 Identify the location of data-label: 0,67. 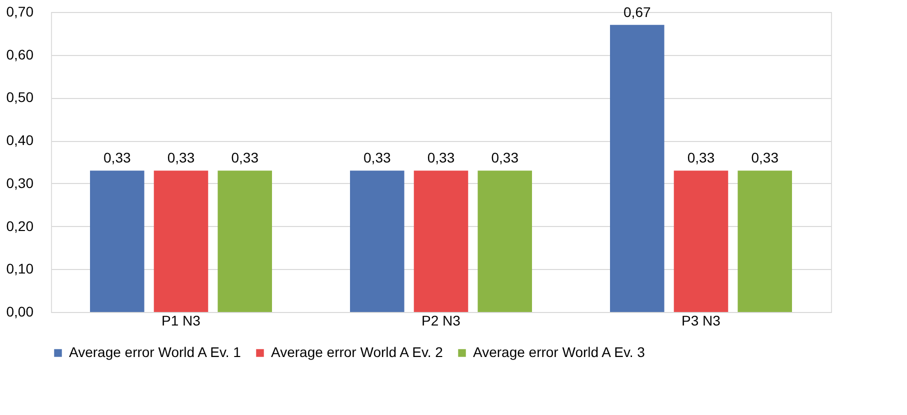
(637, 12).